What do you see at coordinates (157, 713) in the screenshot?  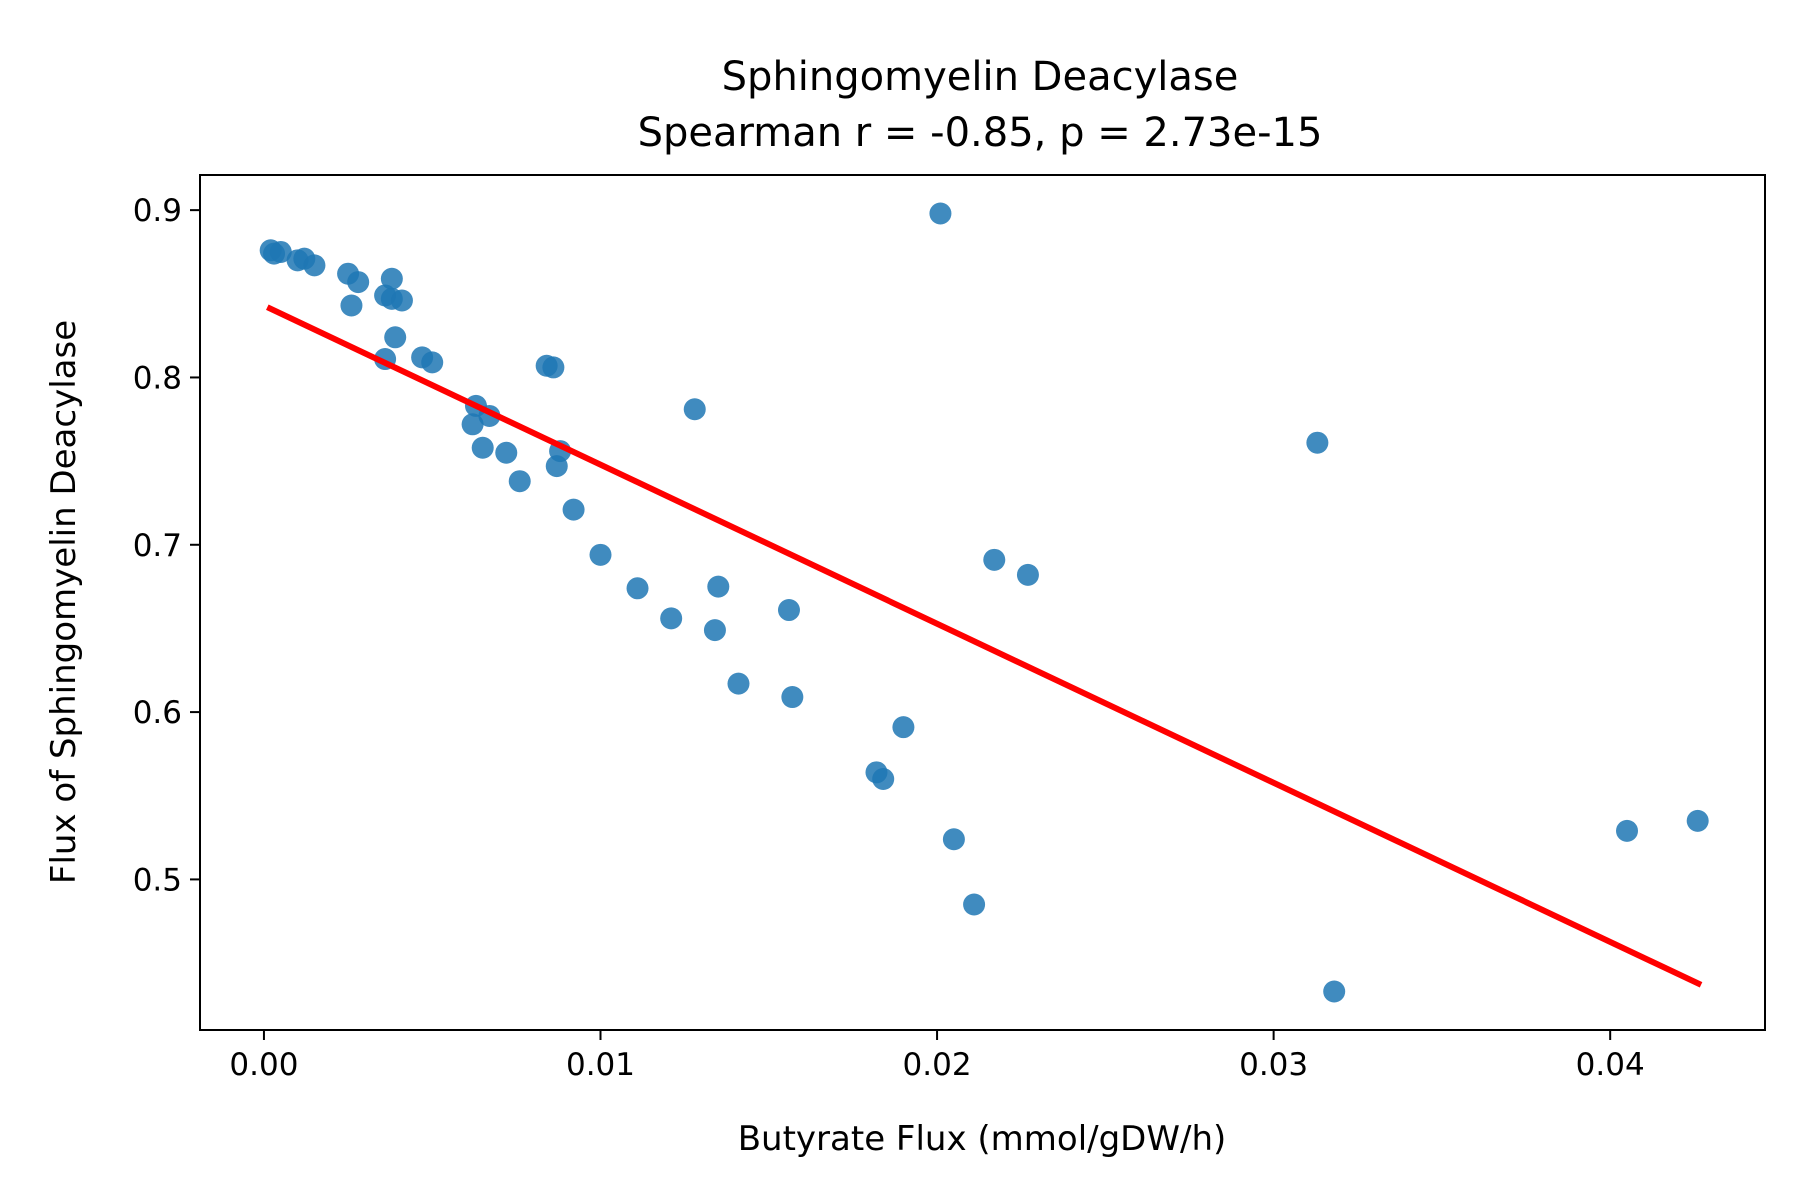 I see `y-tick-label: 0.6` at bounding box center [157, 713].